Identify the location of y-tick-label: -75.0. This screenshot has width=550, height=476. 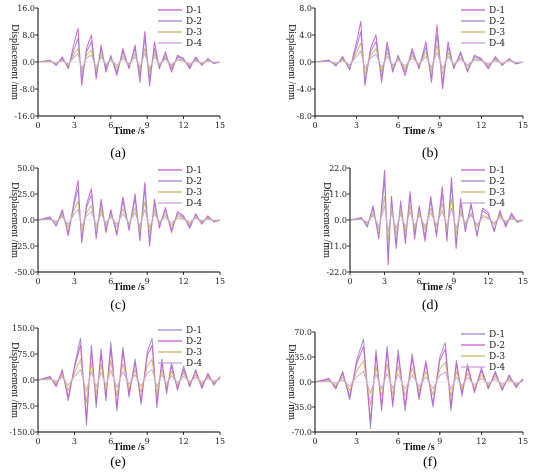
(24, 406).